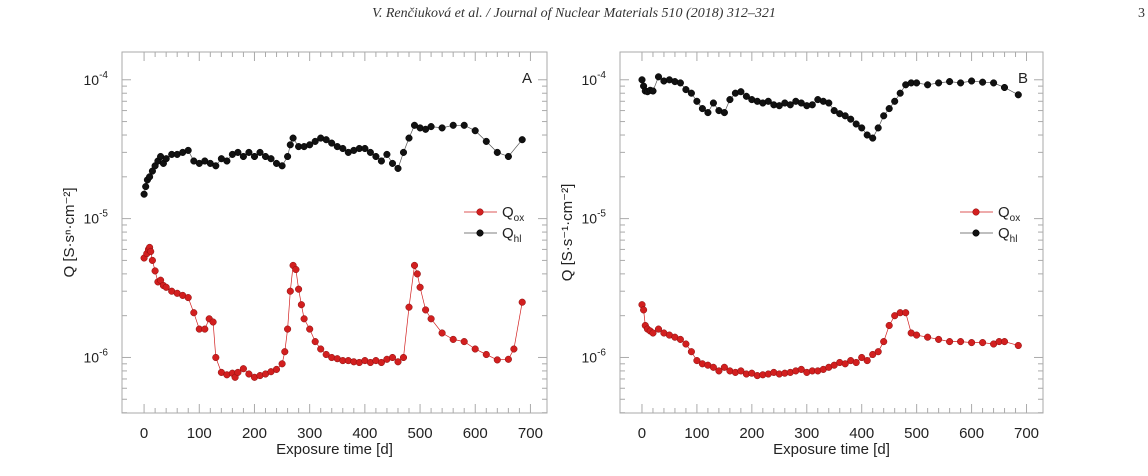 This screenshot has height=476, width=1148. I want to click on legend-label-subscript: ox, so click(519, 218).